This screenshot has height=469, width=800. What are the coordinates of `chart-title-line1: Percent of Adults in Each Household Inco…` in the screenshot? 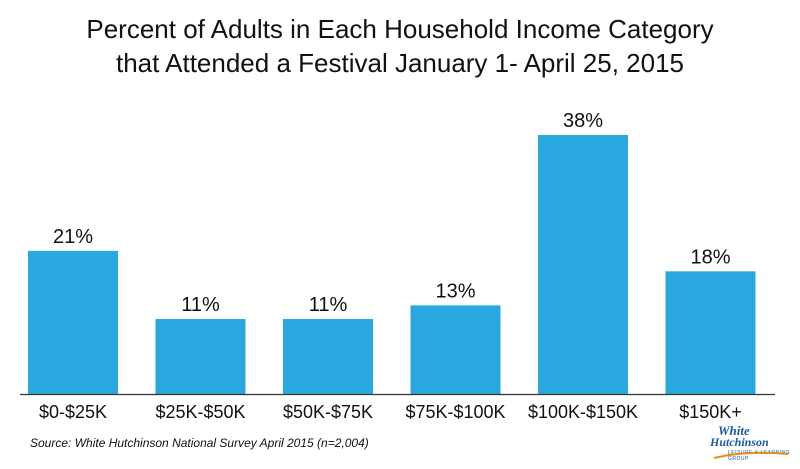 It's located at (400, 29).